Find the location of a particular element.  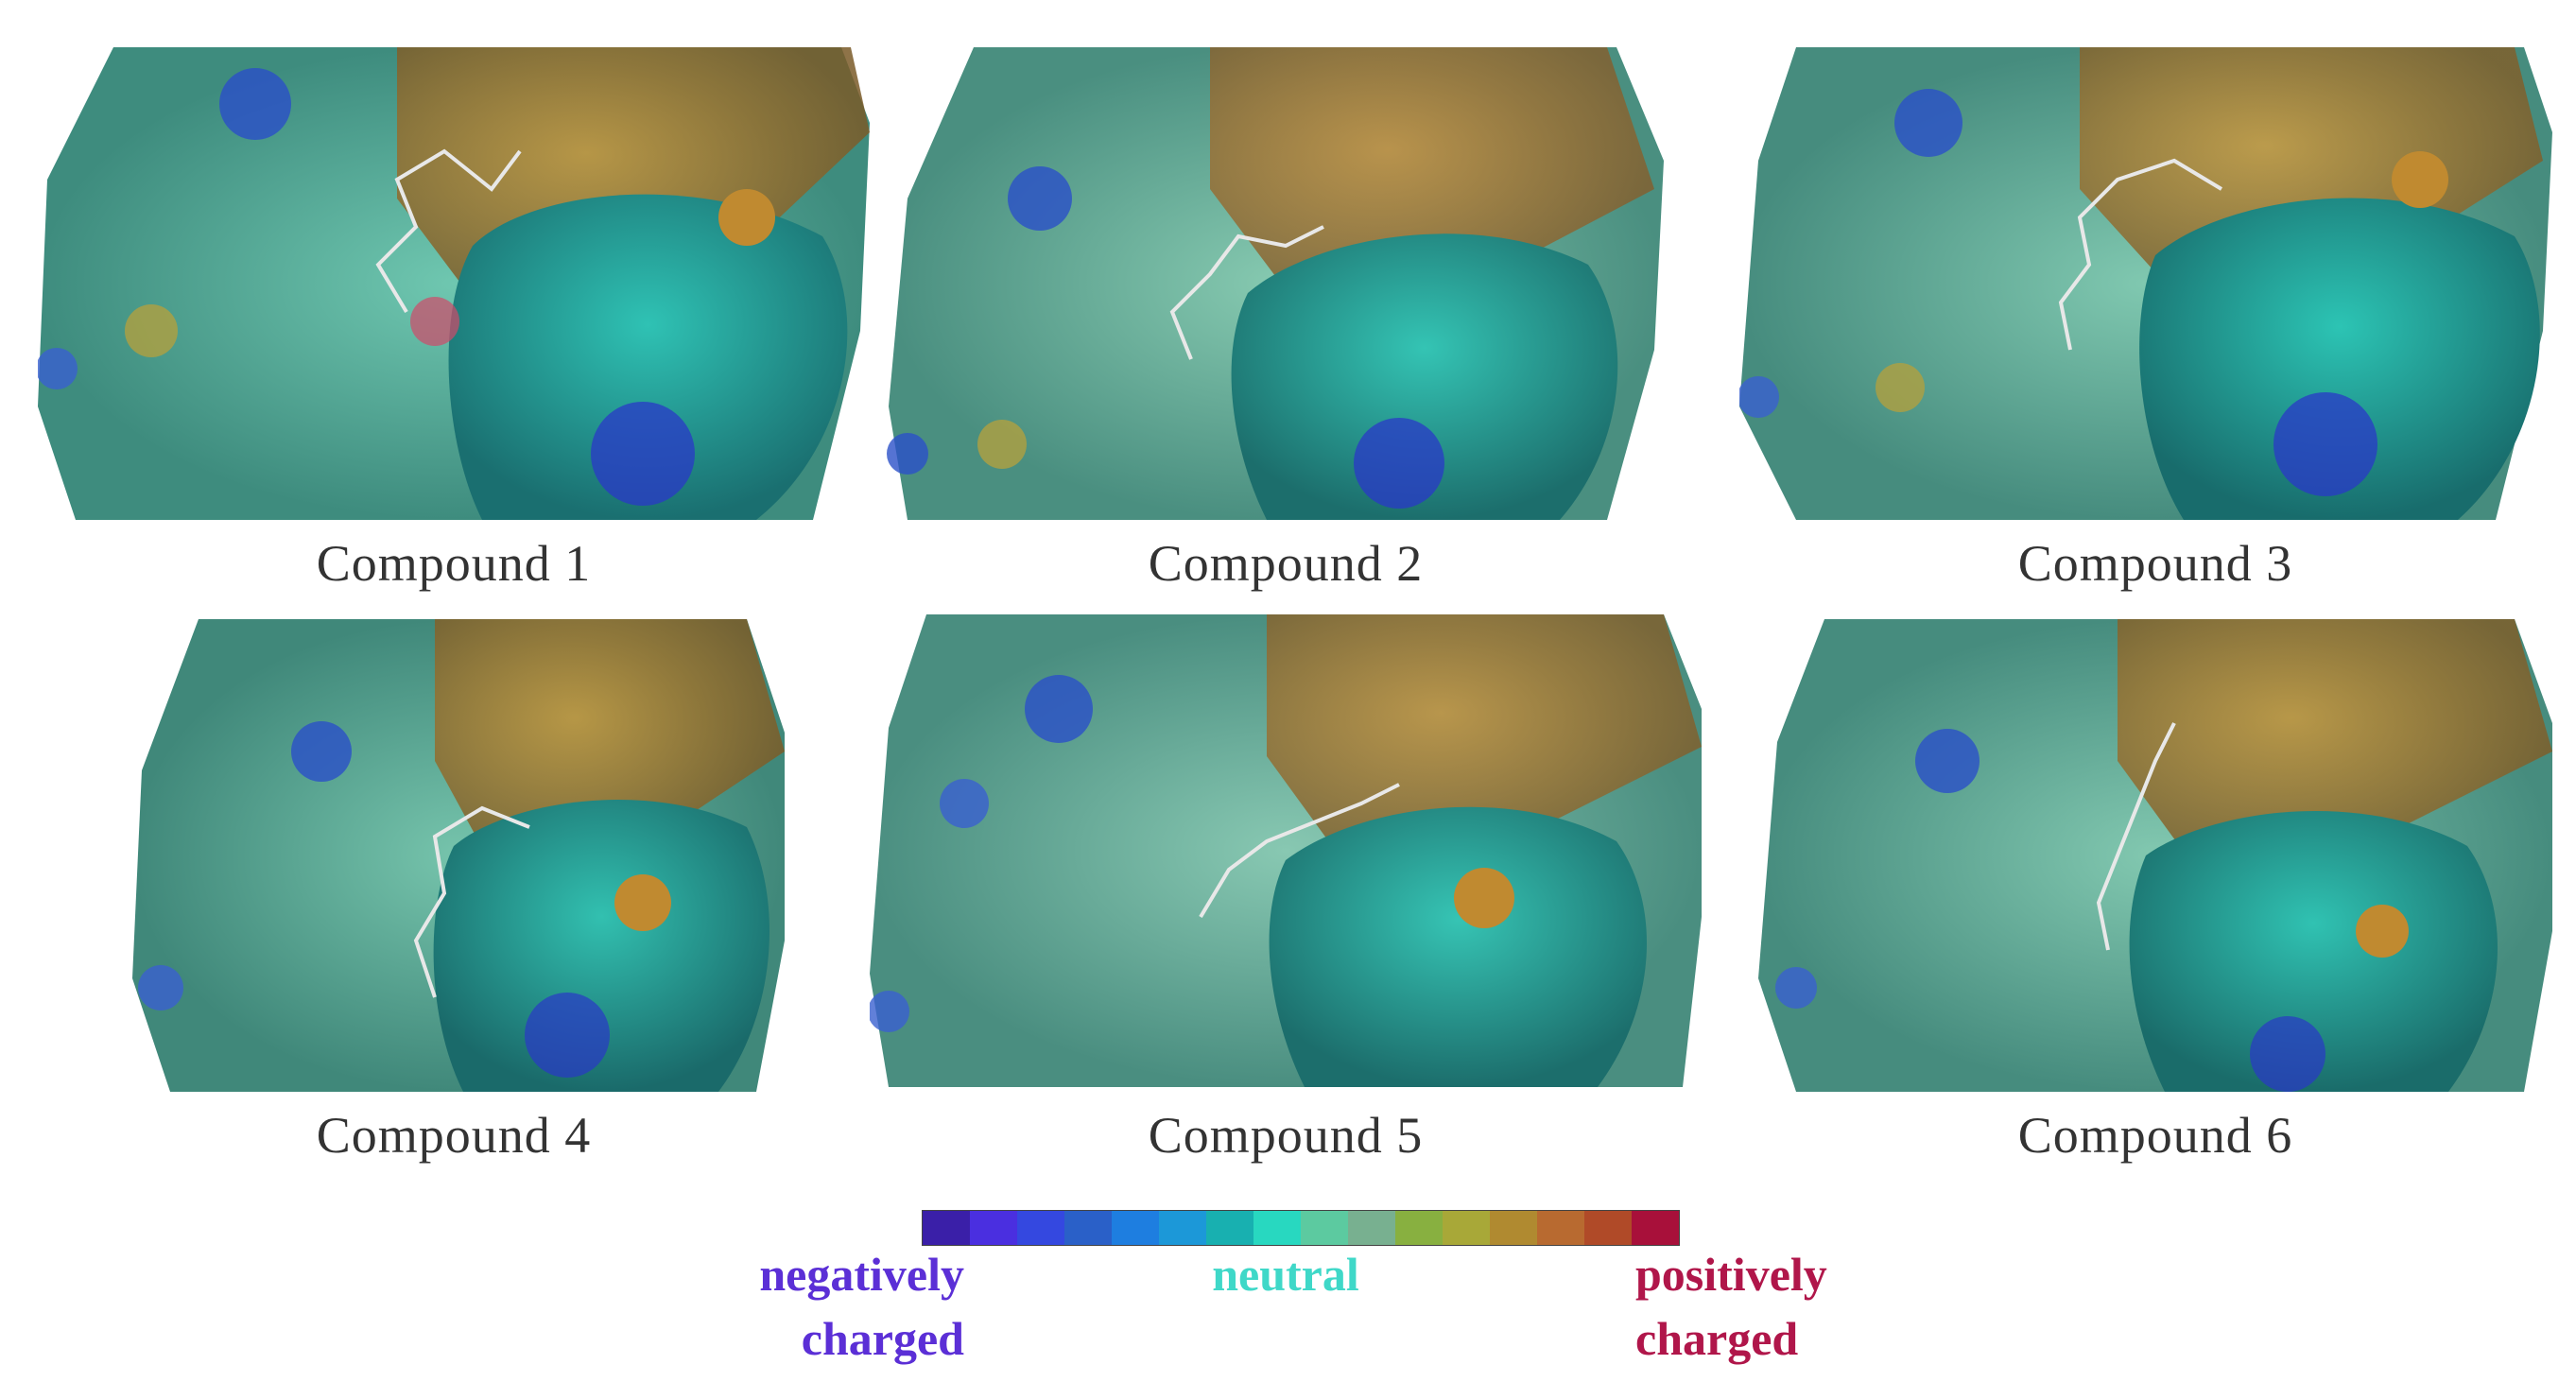

panel-caption-4: Compound 4 is located at coordinates (454, 1135).